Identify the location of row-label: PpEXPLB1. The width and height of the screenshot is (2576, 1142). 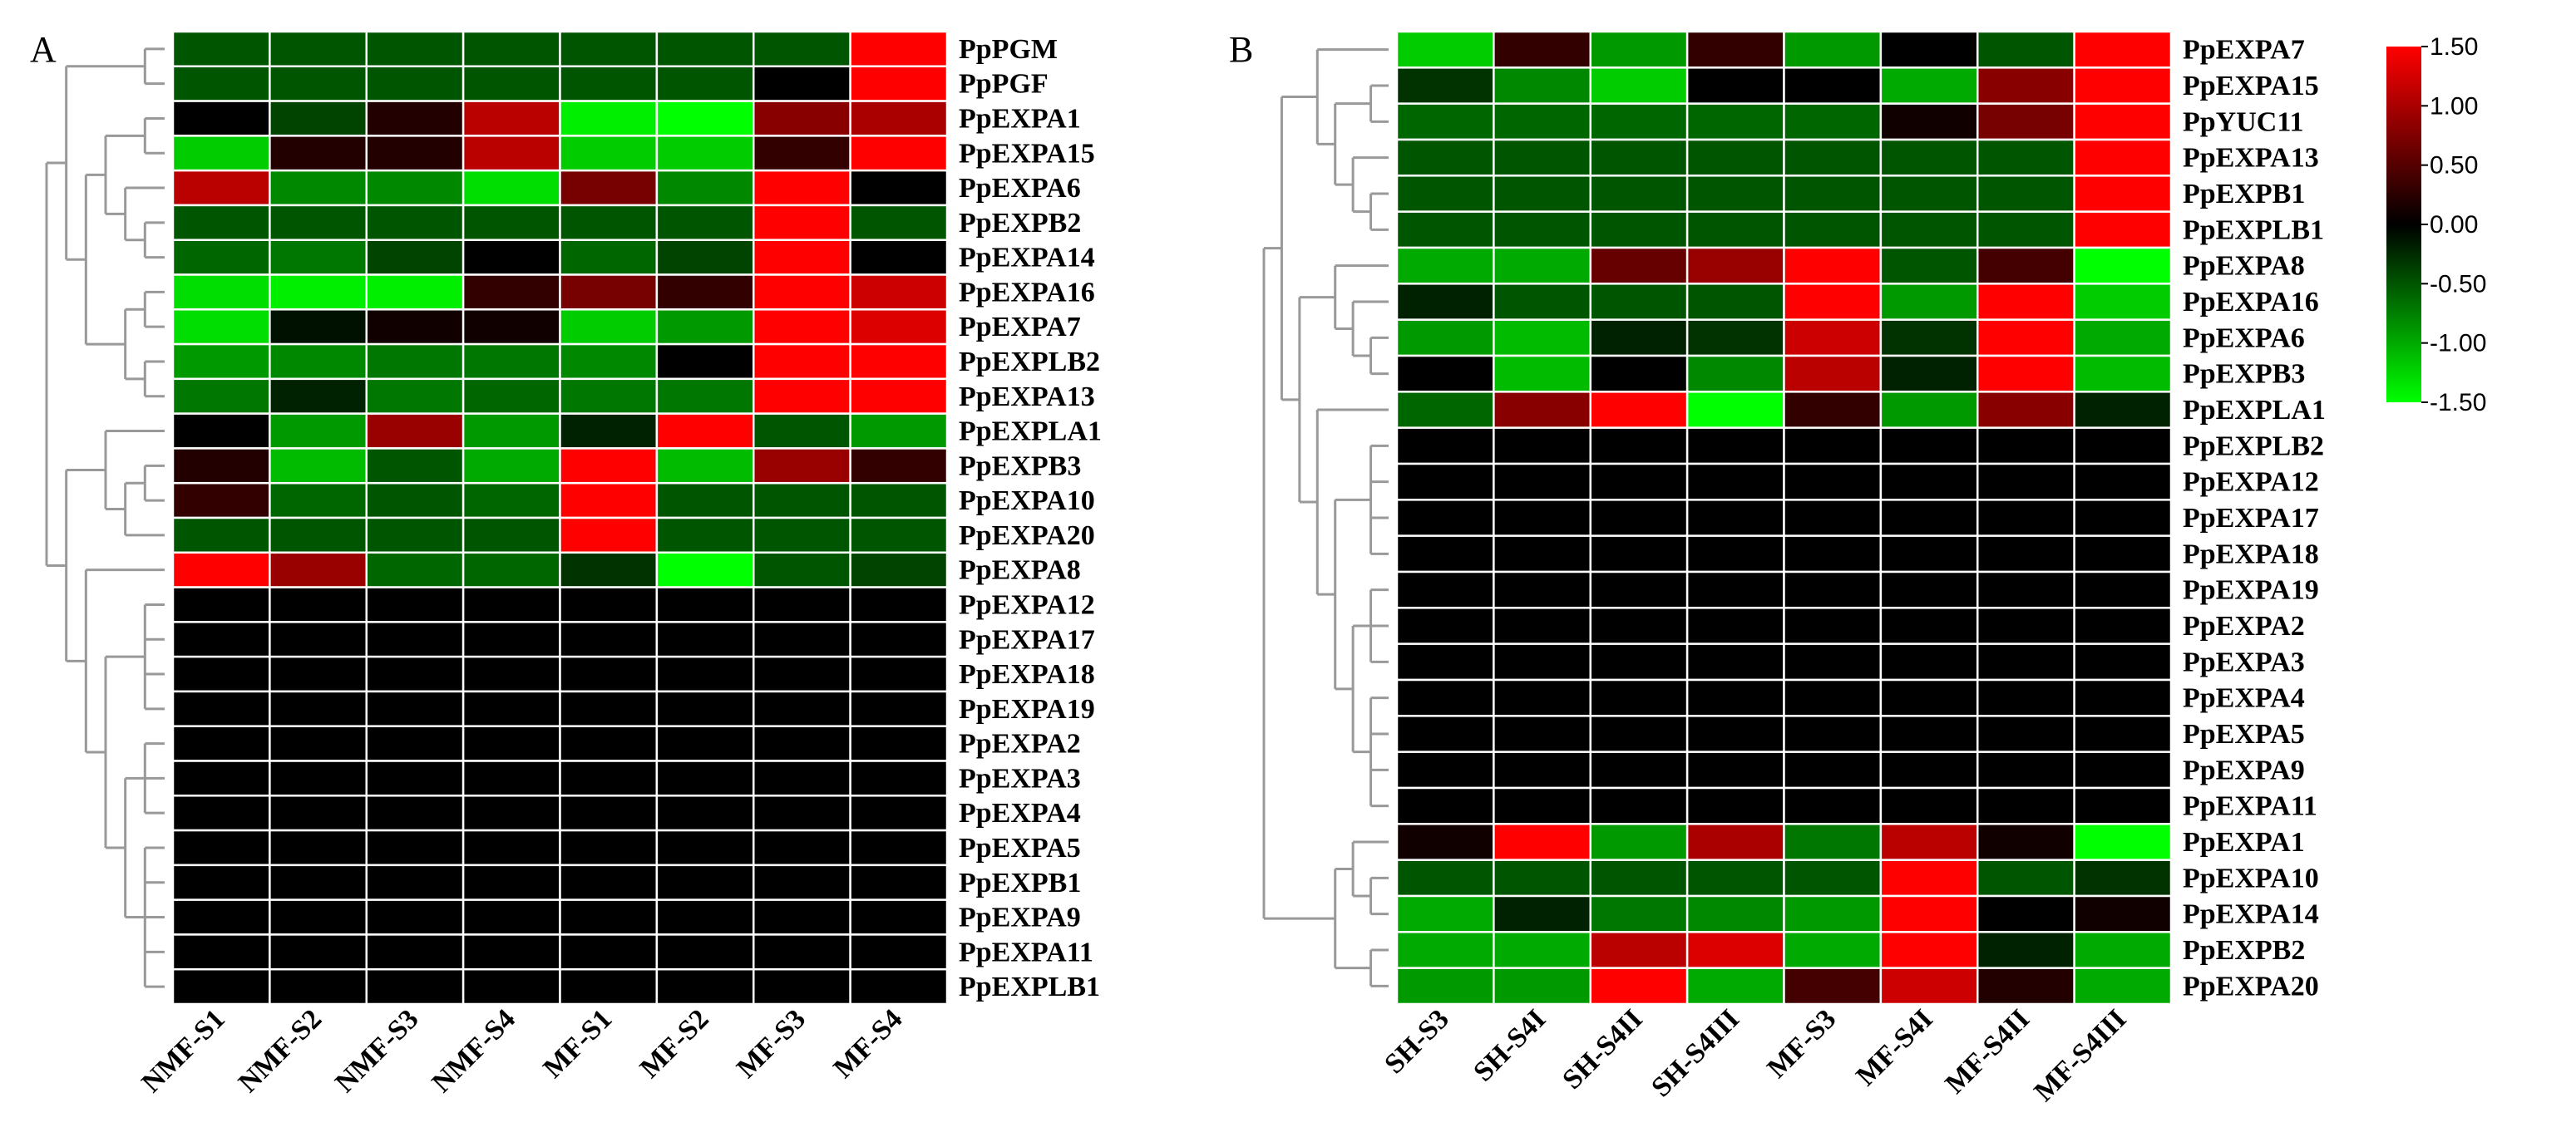
(1029, 987).